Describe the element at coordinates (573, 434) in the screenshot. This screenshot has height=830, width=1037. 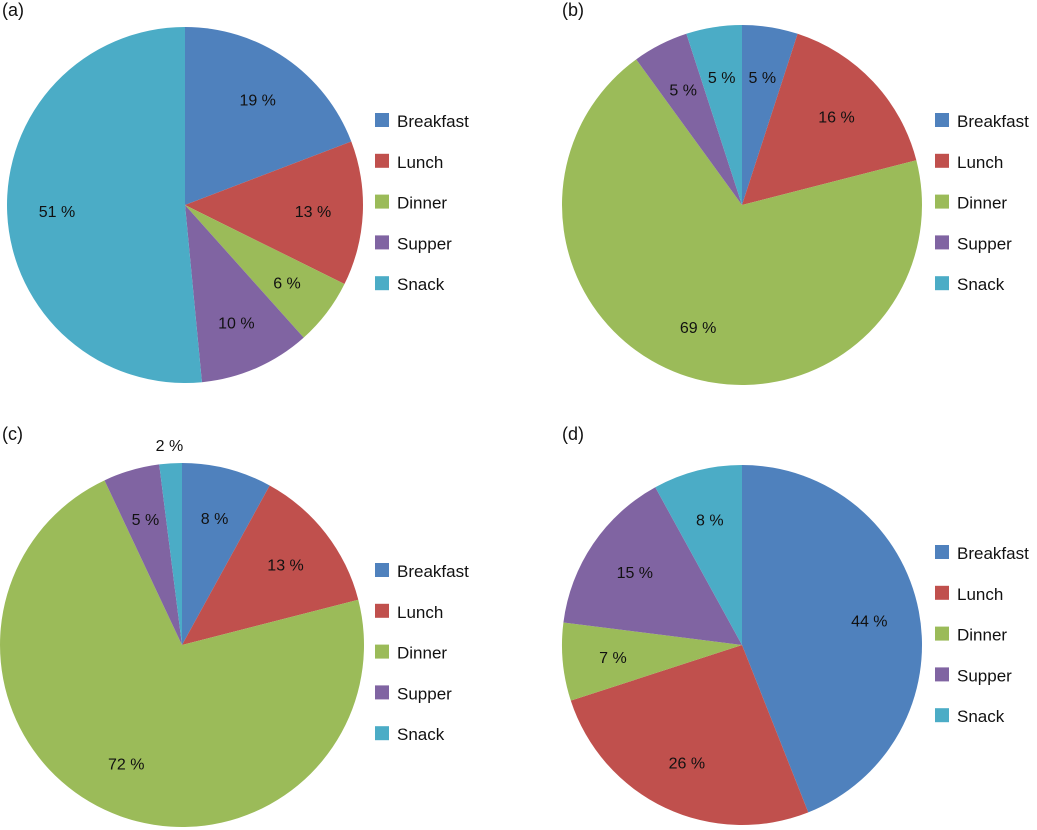
I see `panel-label: (d)` at that location.